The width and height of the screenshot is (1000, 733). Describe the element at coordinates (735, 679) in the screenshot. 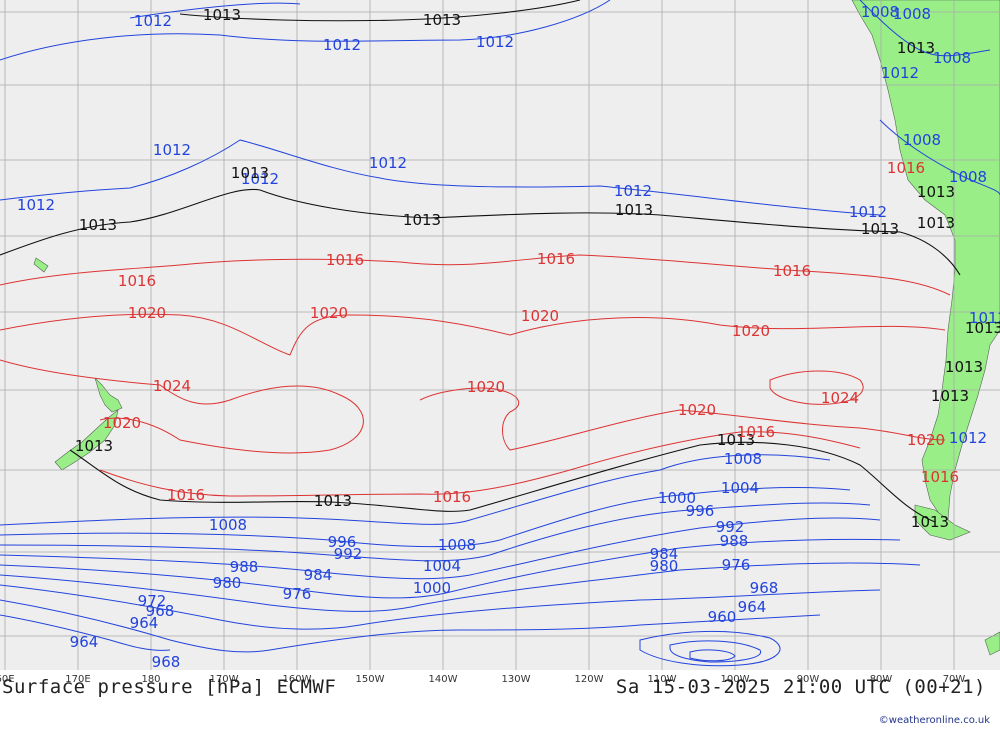

I see `lon-label: 100W` at that location.